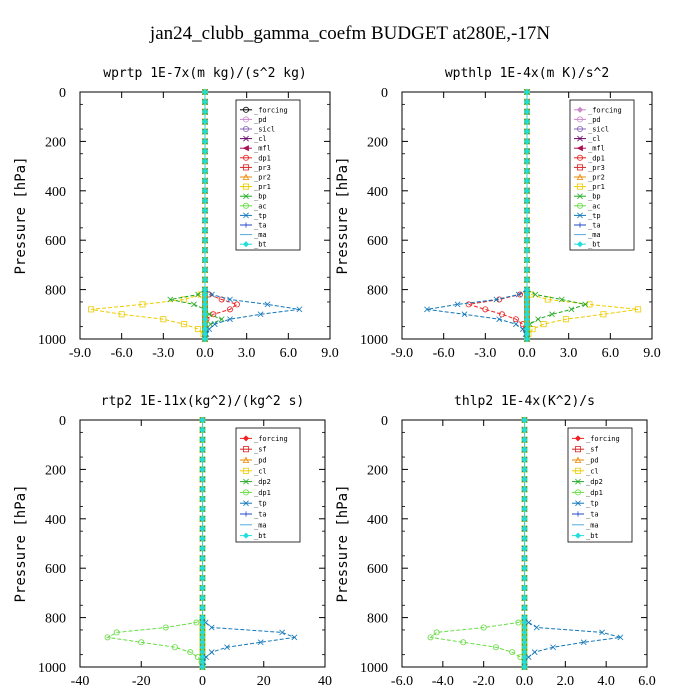 Image resolution: width=700 pixels, height=700 pixels. What do you see at coordinates (603, 439) in the screenshot?
I see `legend-entry: _forcing` at bounding box center [603, 439].